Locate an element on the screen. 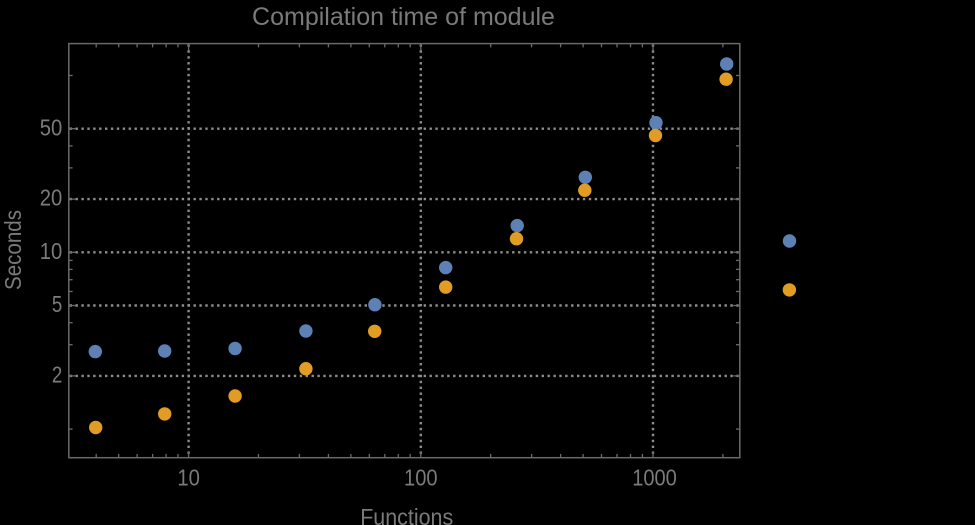  svg-text: Functions is located at coordinates (406, 514).